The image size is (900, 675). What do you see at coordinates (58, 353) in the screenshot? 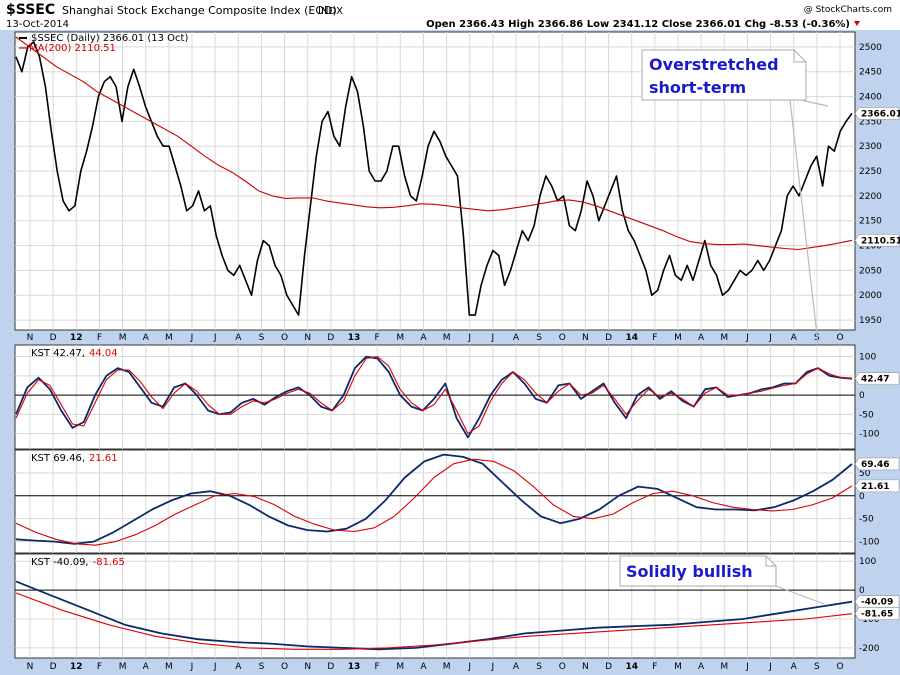
I see `legend-kst: KST 42.47,` at bounding box center [58, 353].